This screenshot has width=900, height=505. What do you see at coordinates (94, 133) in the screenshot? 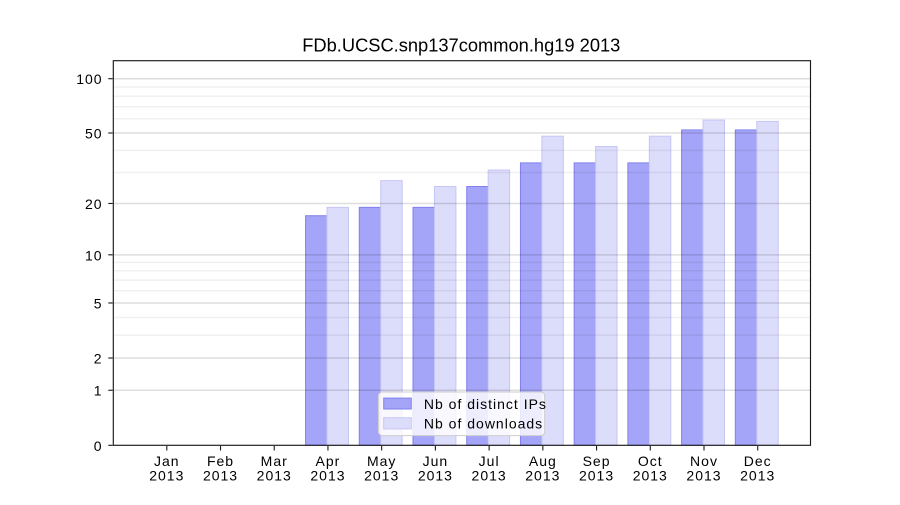
I see `svg-text: 50` at bounding box center [94, 133].